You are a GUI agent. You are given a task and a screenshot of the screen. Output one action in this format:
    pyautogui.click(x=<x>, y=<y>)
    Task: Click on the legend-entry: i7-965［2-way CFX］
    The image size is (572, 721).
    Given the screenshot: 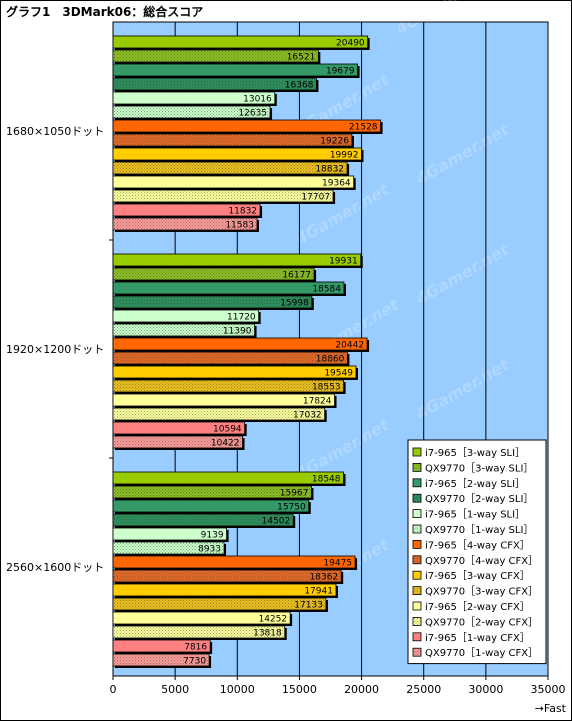 What is the action you would take?
    pyautogui.click(x=477, y=607)
    